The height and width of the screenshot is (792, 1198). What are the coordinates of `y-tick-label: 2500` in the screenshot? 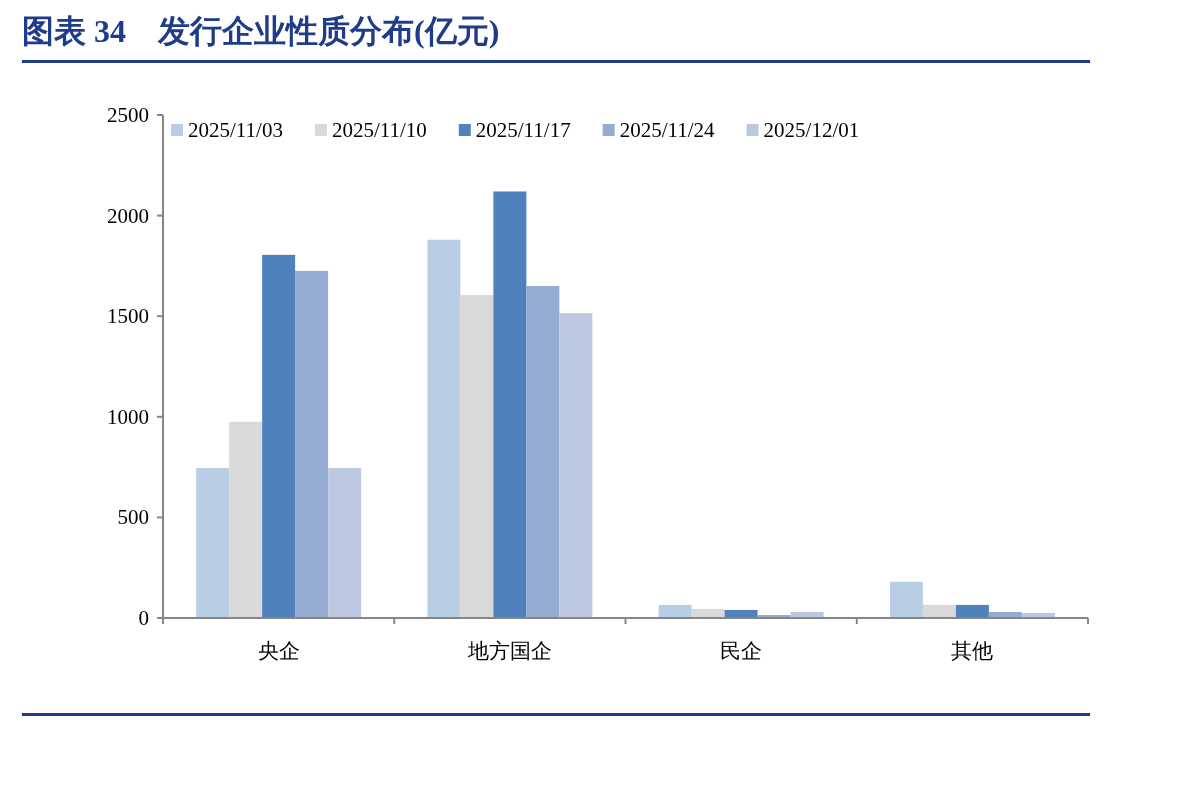 It's located at (128, 115).